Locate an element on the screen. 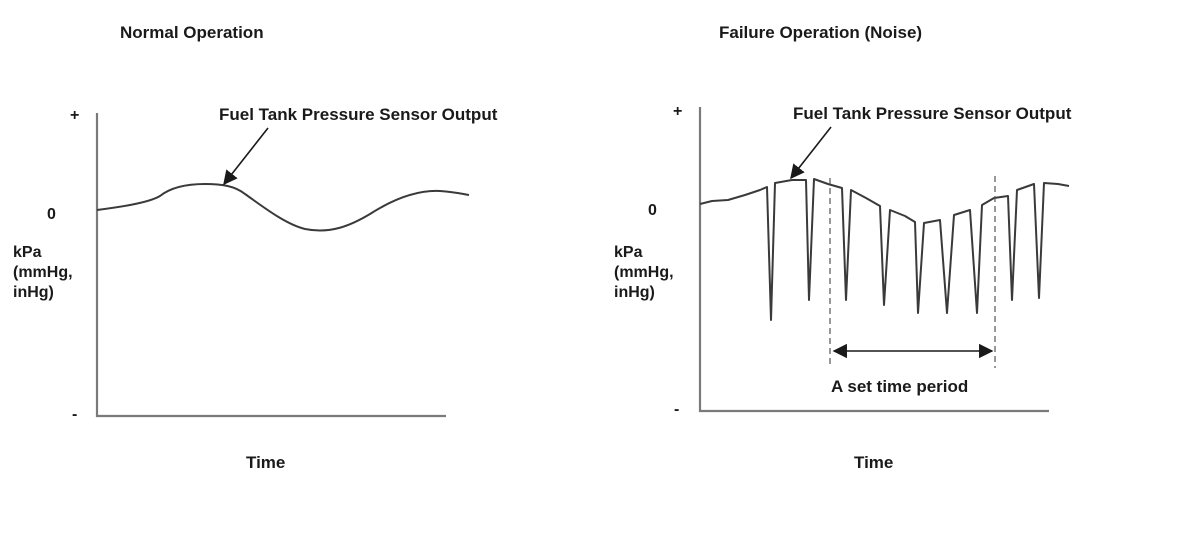  y-zero-label-normal: 0 is located at coordinates (51, 214).